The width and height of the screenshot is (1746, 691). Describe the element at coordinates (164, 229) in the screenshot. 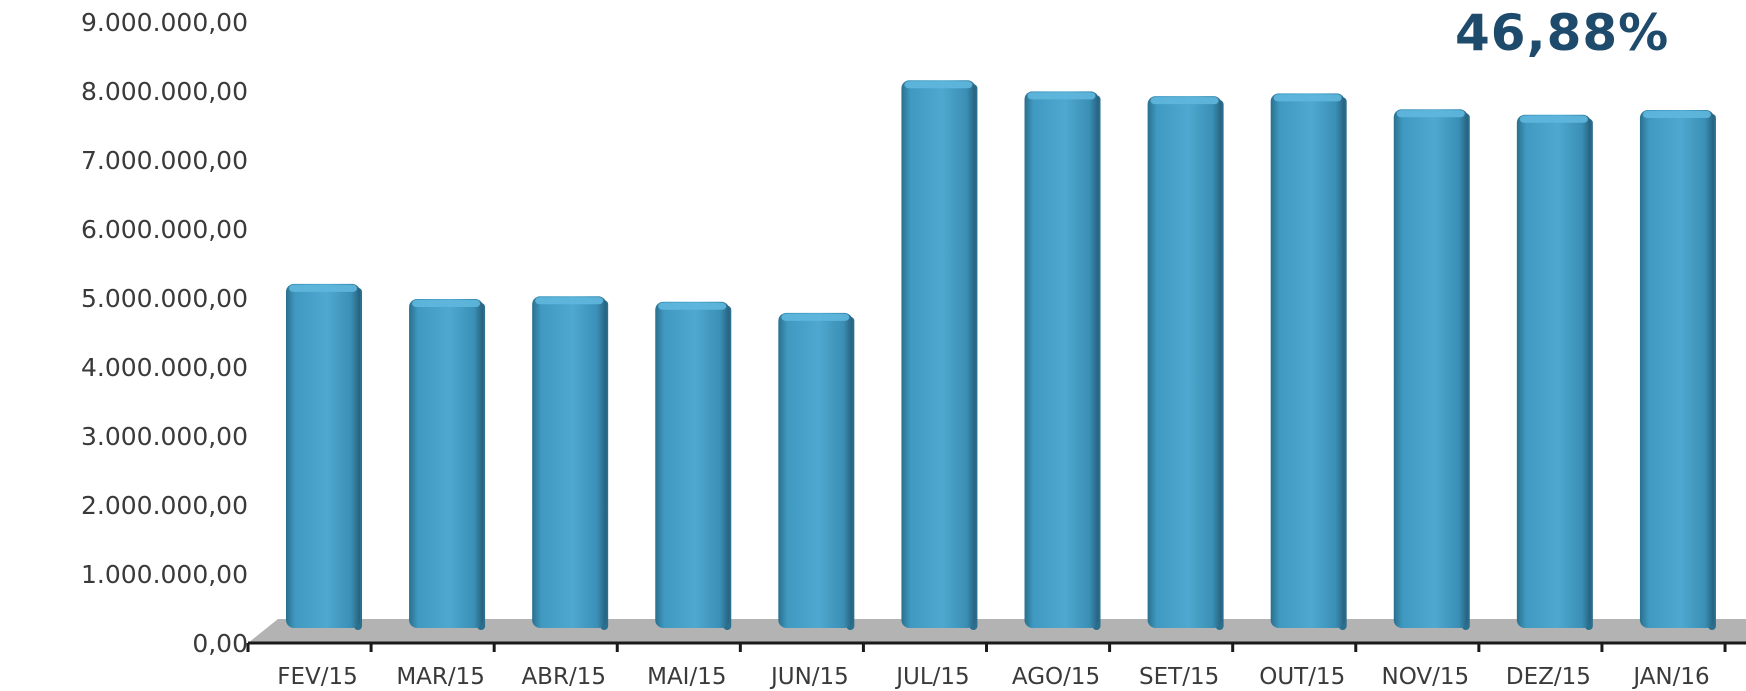

I see `y-tick-label: 6.000.000,00` at that location.